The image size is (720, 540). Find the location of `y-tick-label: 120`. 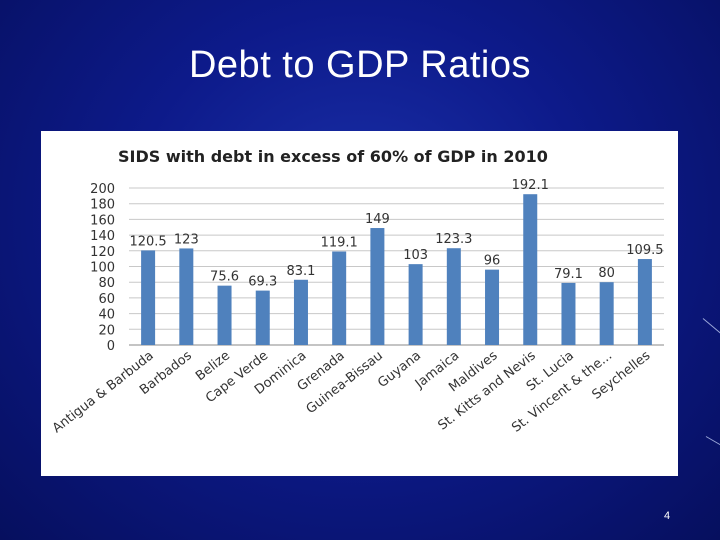

y-tick-label: 120 is located at coordinates (102, 252).